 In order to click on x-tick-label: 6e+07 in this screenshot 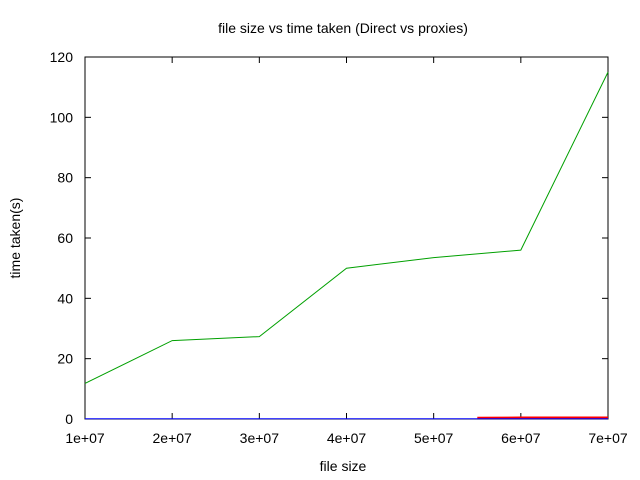, I will do `click(521, 438)`.